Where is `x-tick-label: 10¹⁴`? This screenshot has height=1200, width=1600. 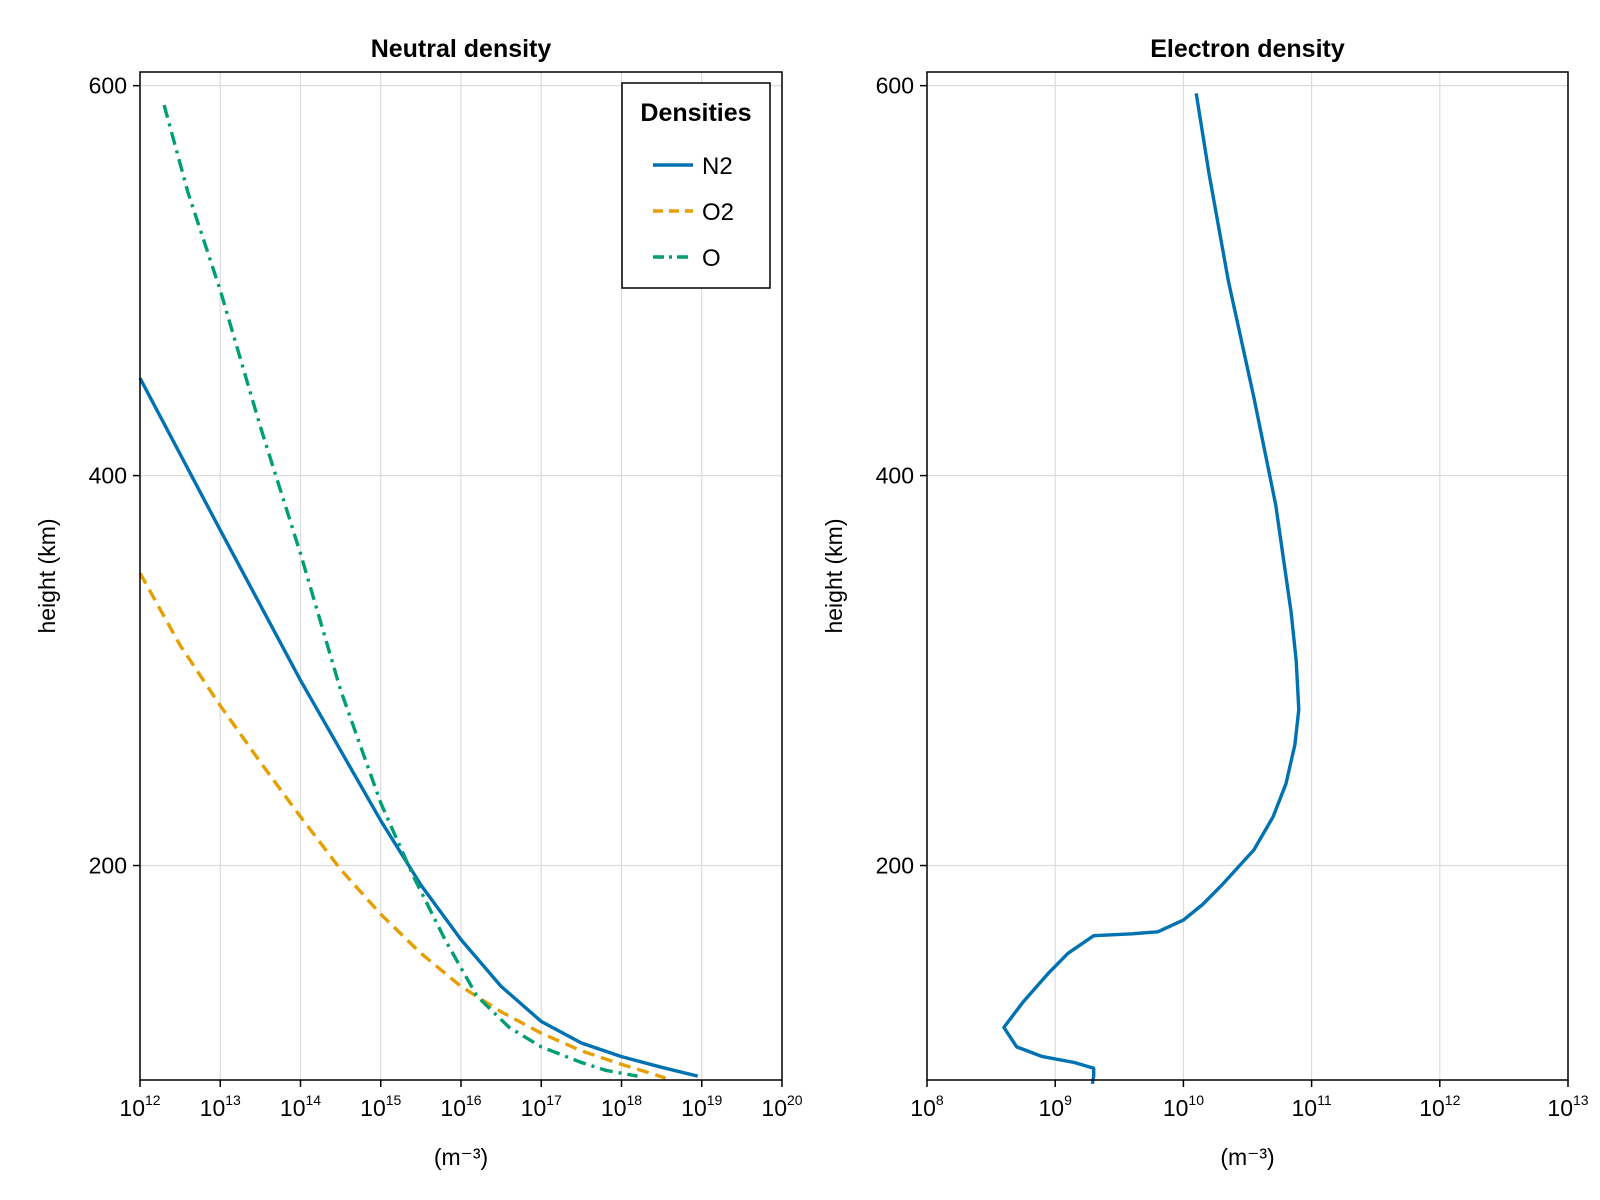
x-tick-label: 10¹⁴ is located at coordinates (300, 1106).